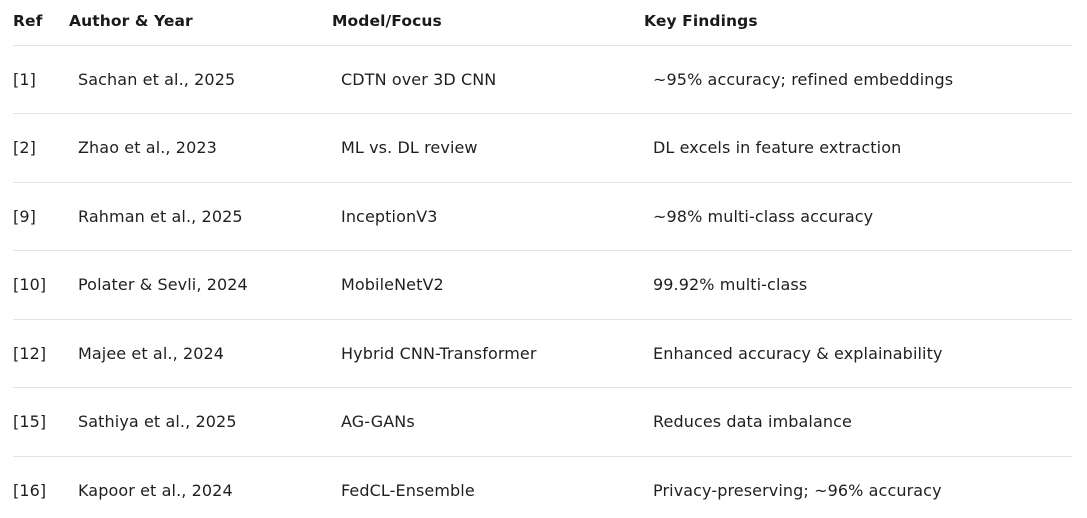  Describe the element at coordinates (157, 79) in the screenshot. I see `cell-author: Sachan et al., 2025` at that location.